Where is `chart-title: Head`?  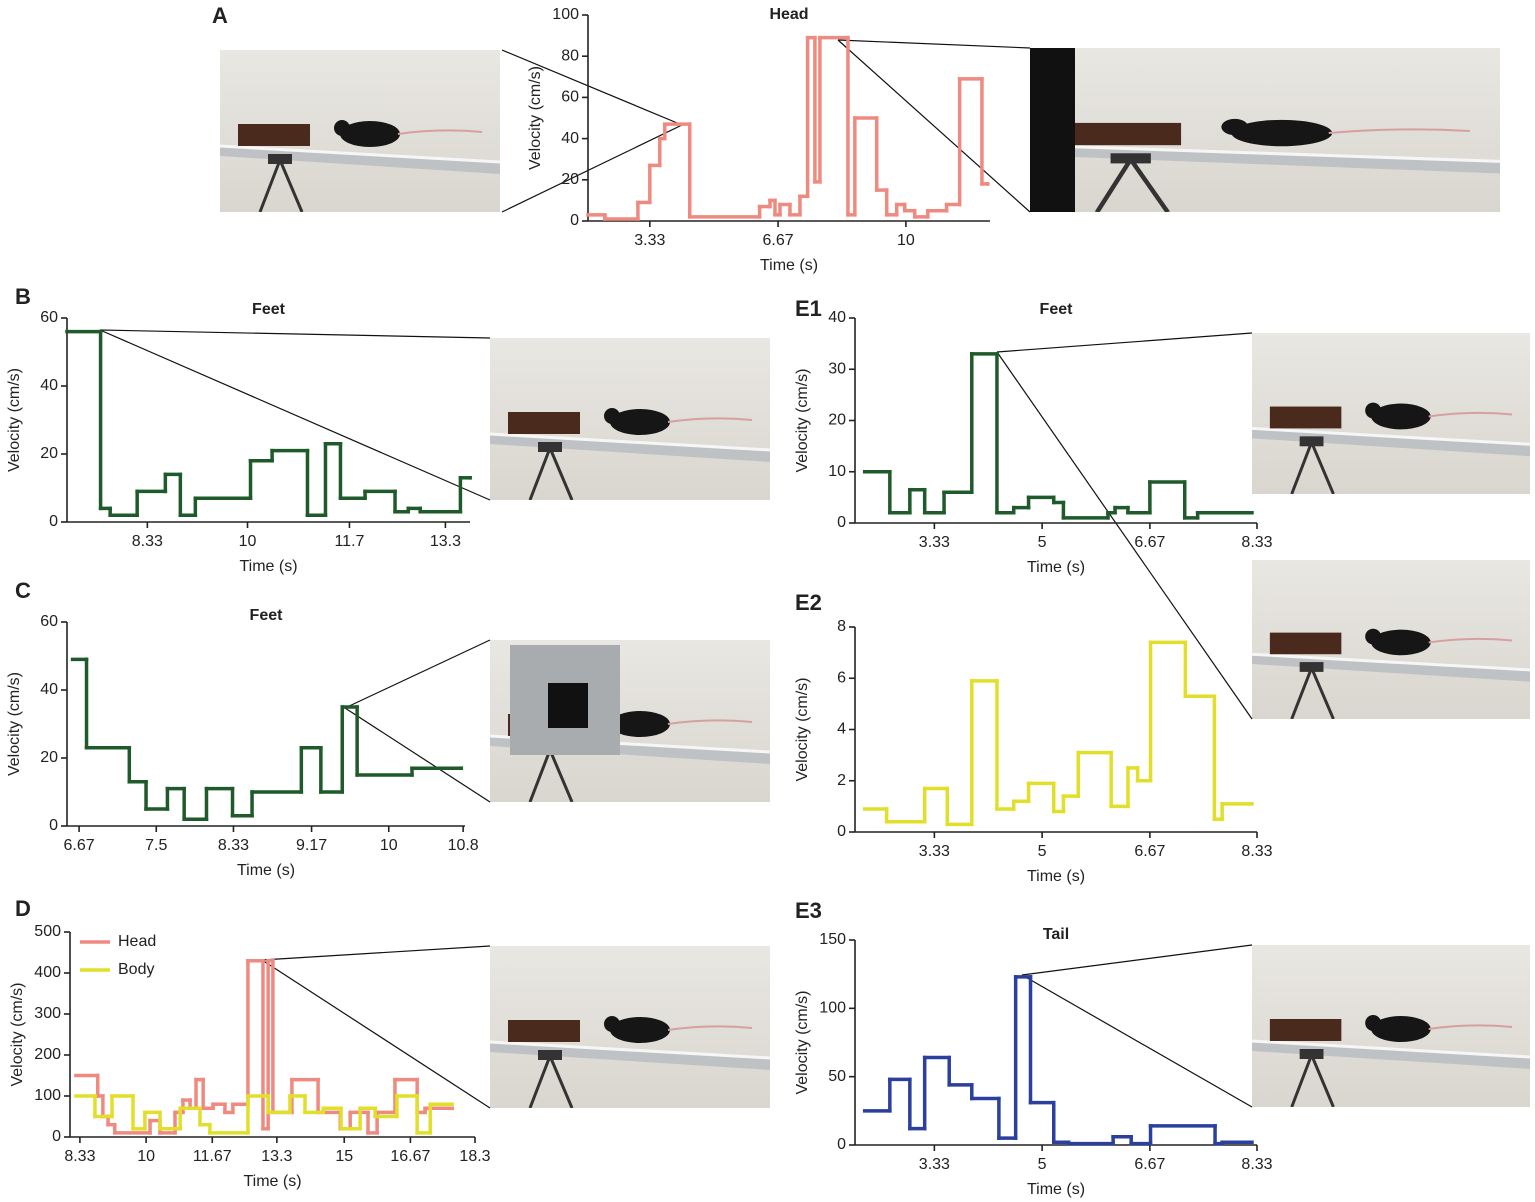 chart-title: Head is located at coordinates (788, 14).